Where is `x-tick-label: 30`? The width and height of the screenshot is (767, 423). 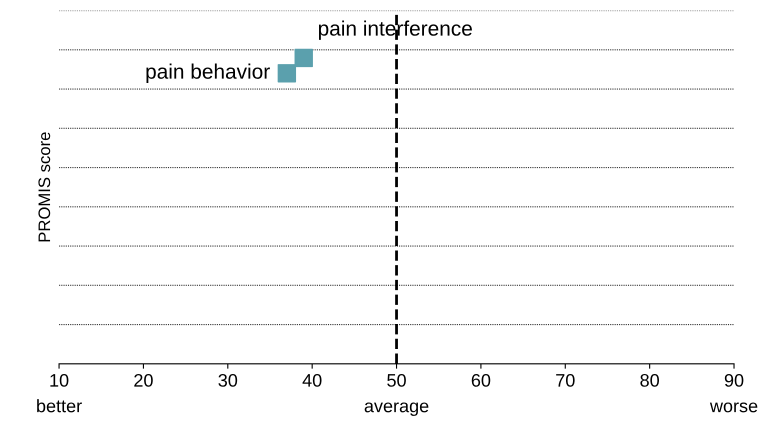 x-tick-label: 30 is located at coordinates (228, 380).